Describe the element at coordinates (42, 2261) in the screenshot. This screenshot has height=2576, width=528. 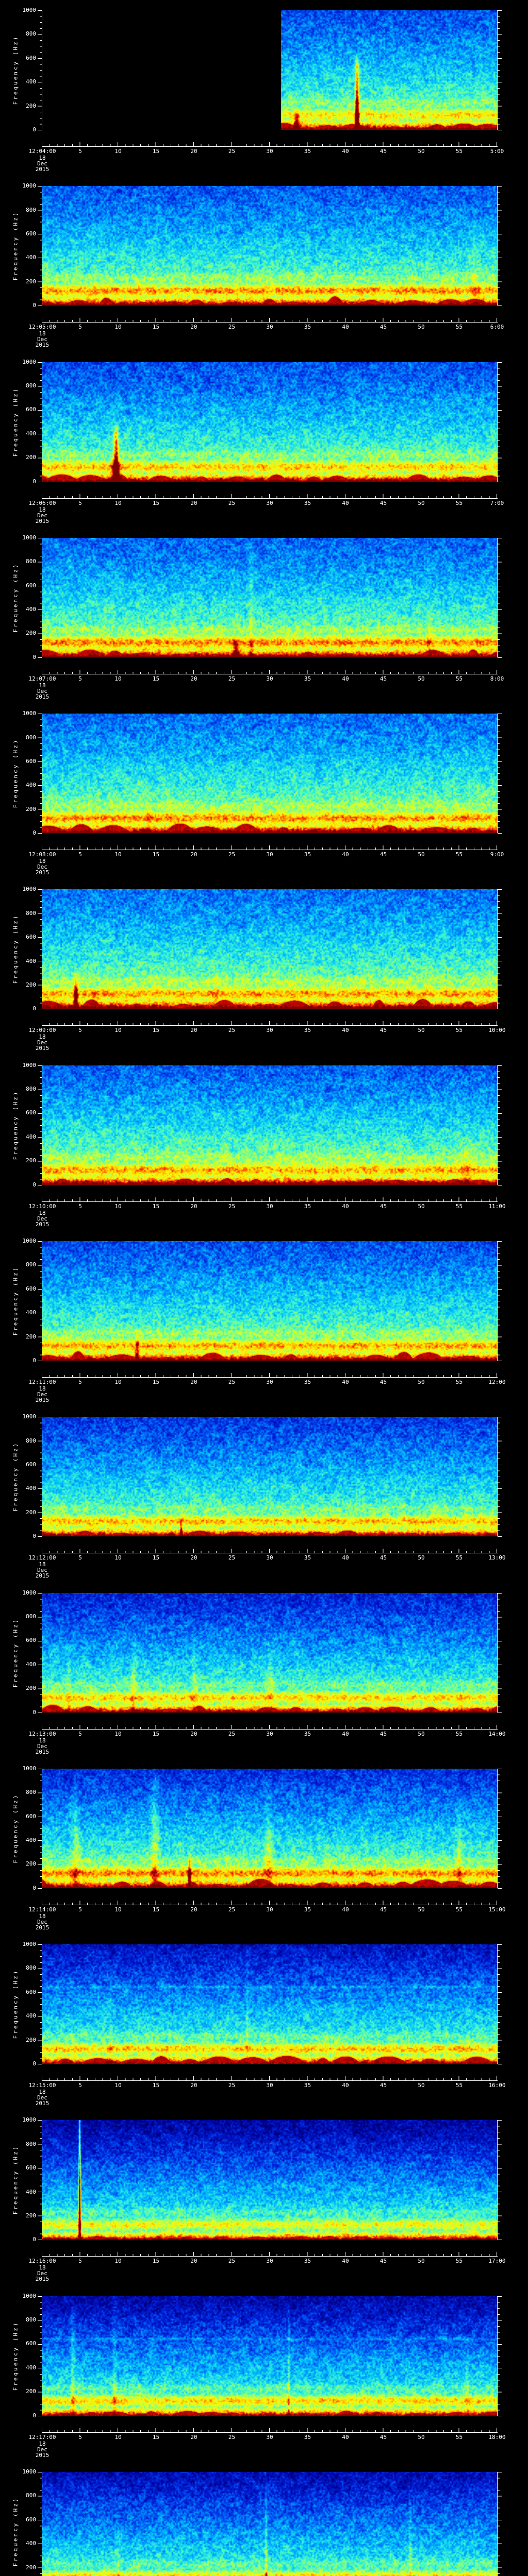
I see `start-time-label: 12:16:00` at that location.